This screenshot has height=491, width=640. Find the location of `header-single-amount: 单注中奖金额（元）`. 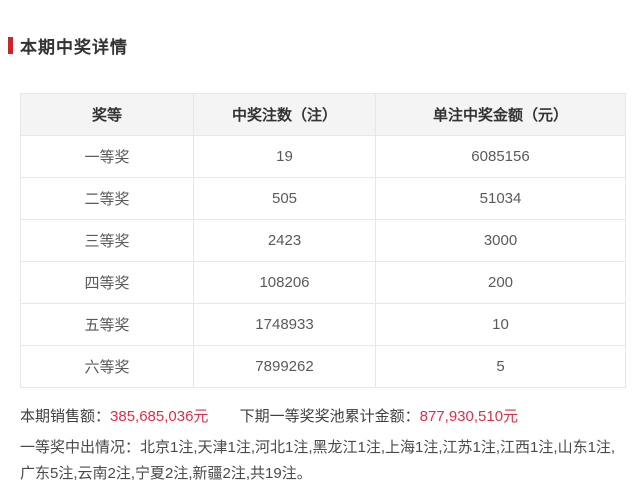

header-single-amount: 单注中奖金额（元） is located at coordinates (500, 114).